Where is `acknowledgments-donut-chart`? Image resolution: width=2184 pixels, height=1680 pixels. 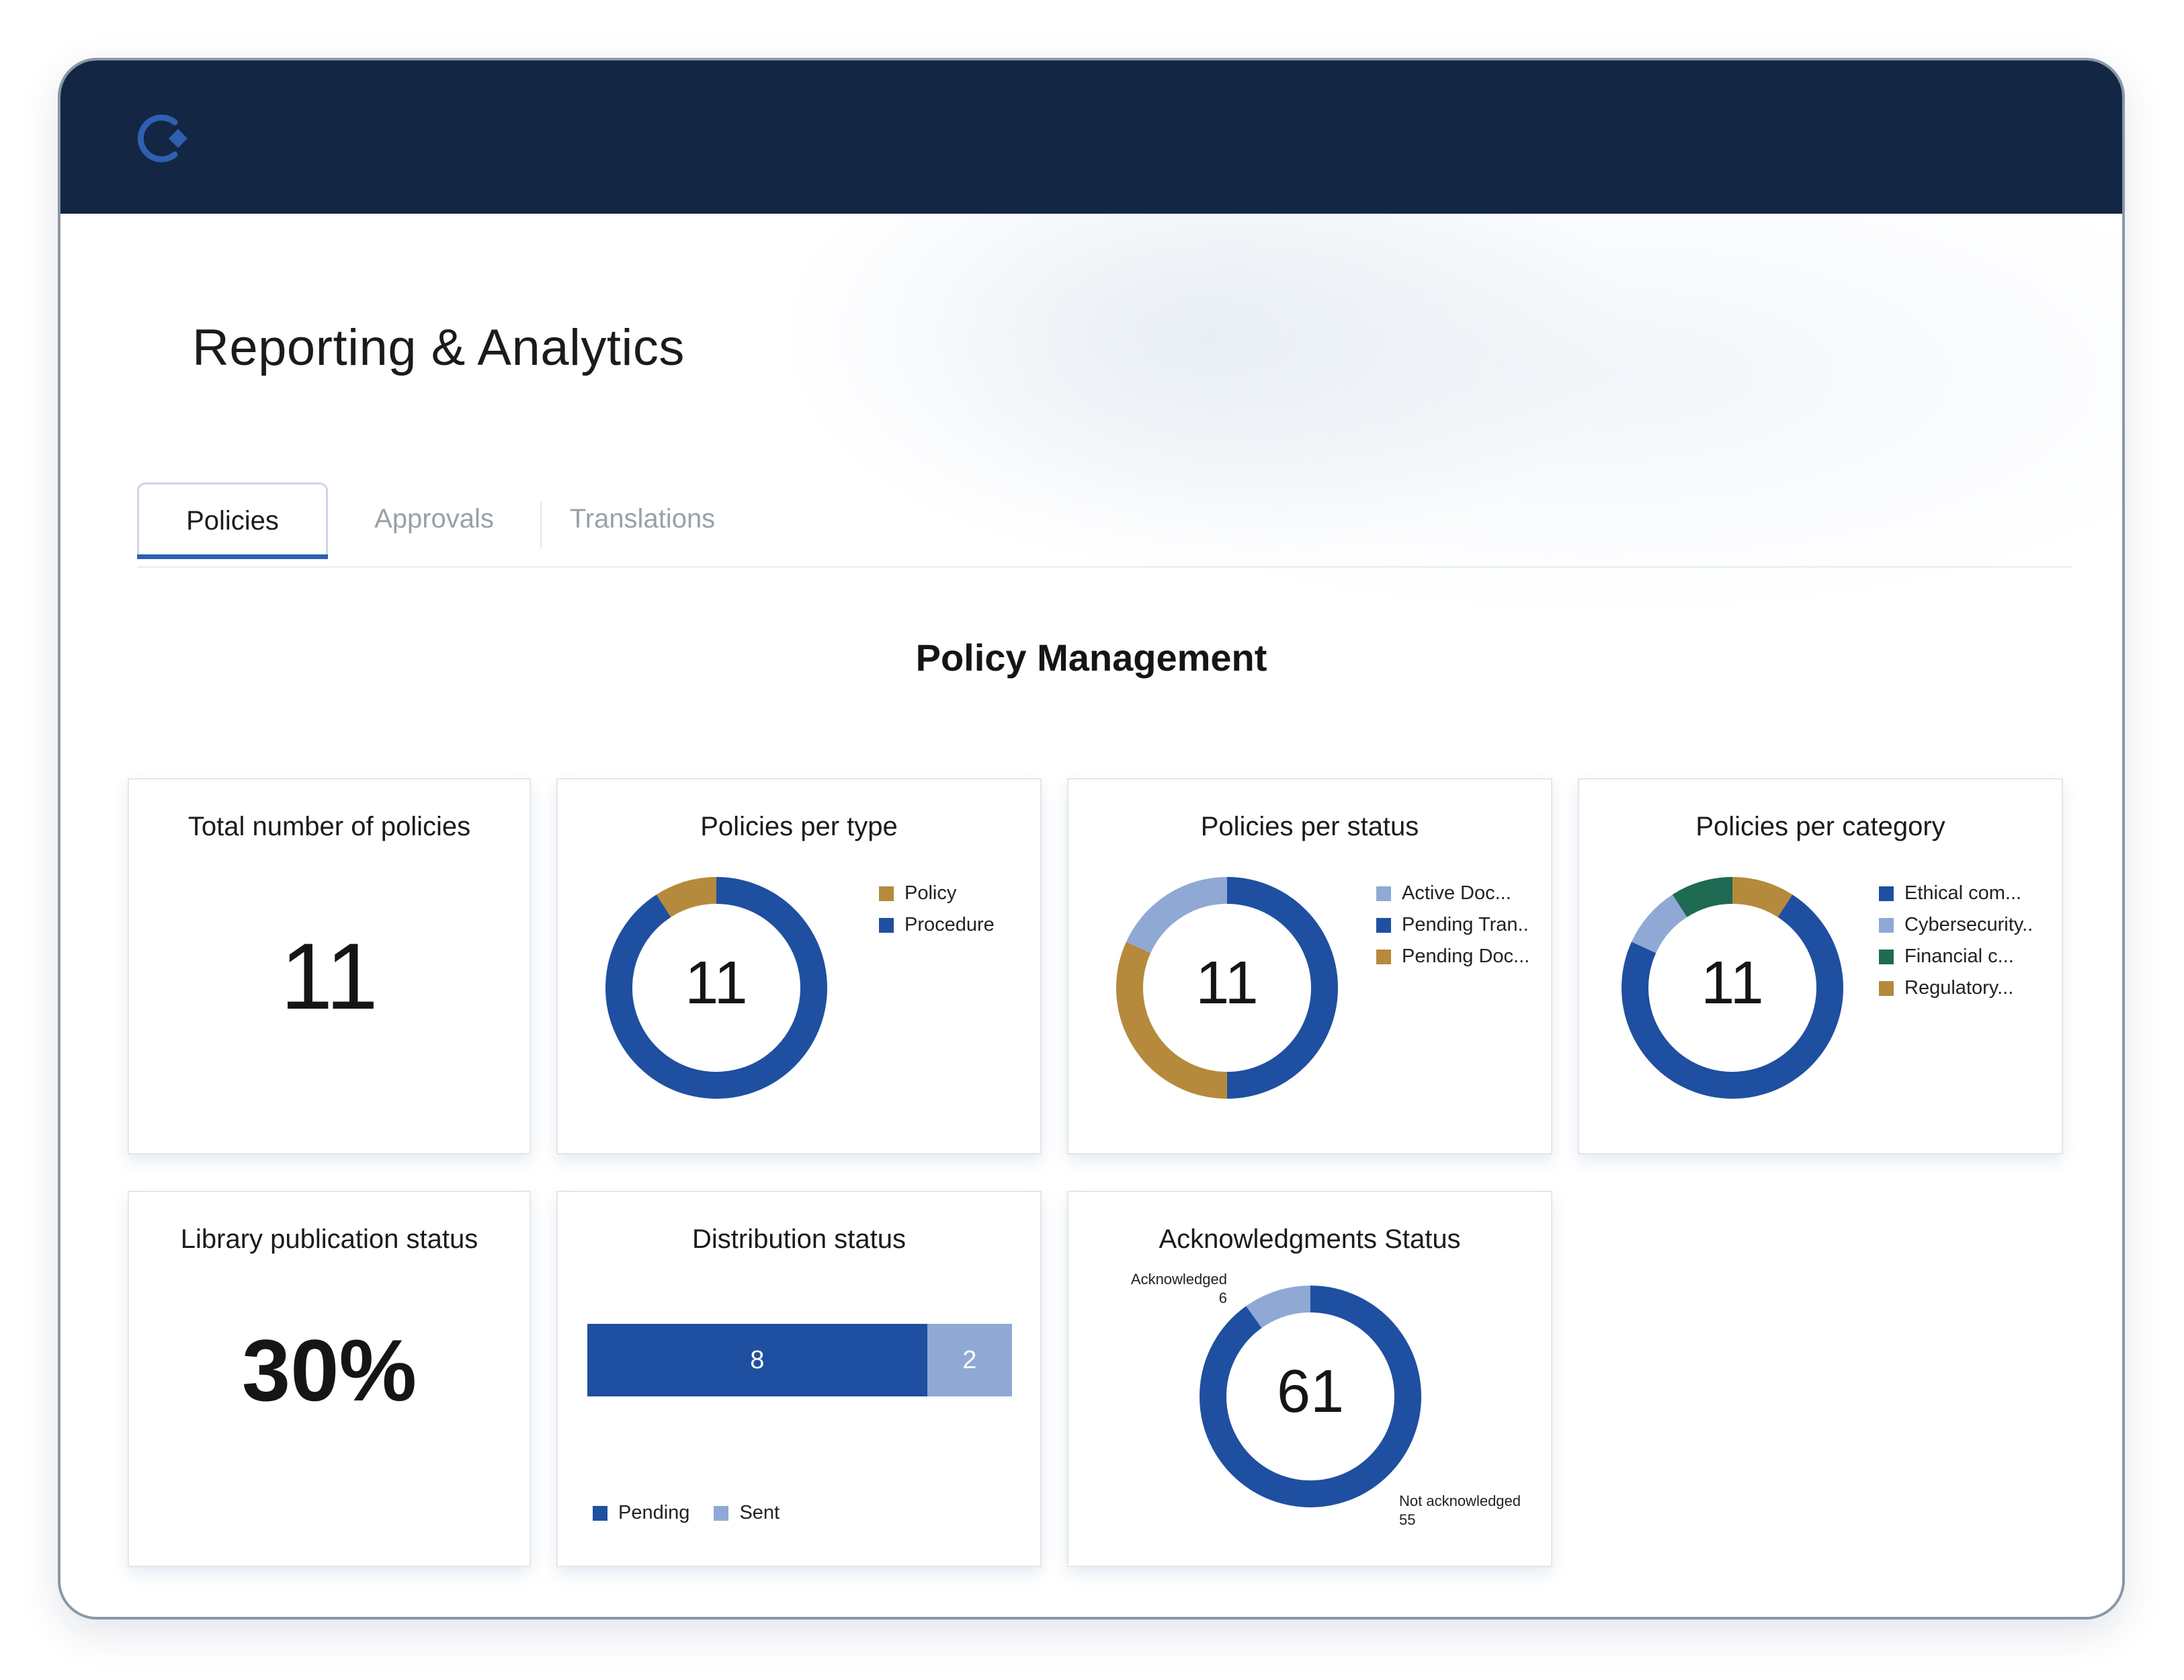
acknowledgments-donut-chart is located at coordinates (1311, 1396).